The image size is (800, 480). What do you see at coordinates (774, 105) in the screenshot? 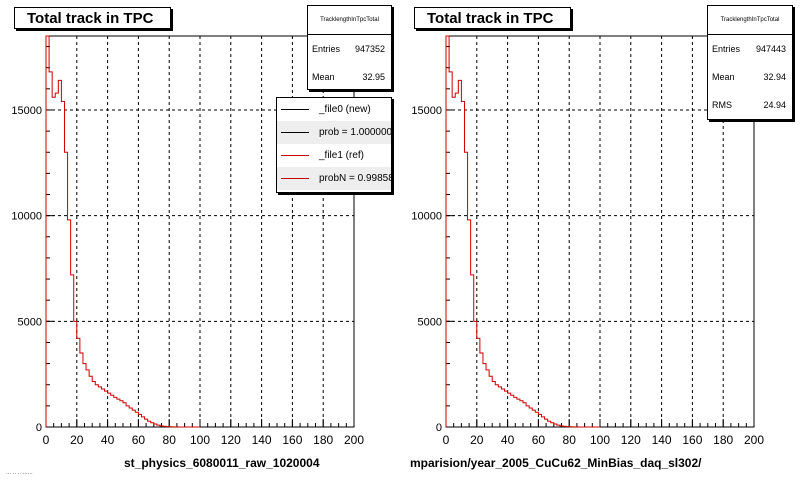
I see `stats-value: 24.94` at bounding box center [774, 105].